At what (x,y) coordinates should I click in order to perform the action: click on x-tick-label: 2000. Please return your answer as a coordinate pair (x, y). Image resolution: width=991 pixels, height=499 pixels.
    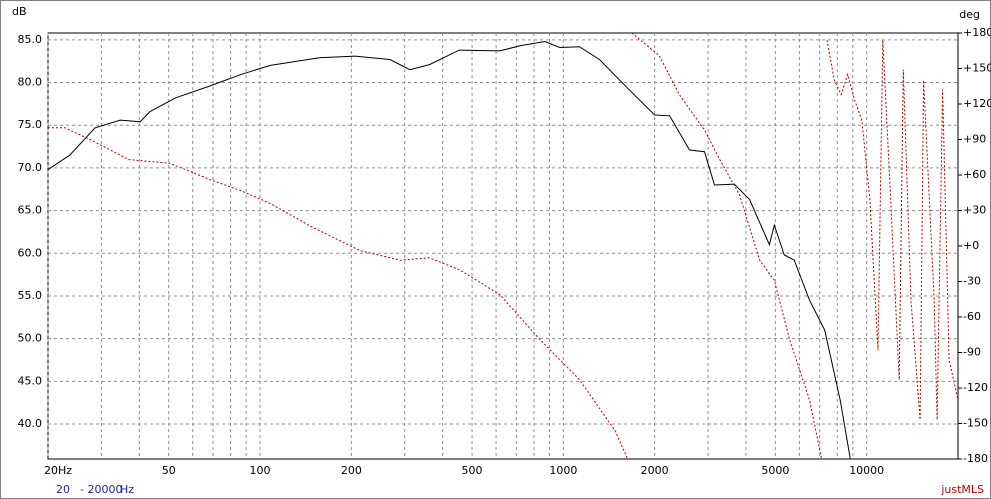
    Looking at the image, I should click on (655, 470).